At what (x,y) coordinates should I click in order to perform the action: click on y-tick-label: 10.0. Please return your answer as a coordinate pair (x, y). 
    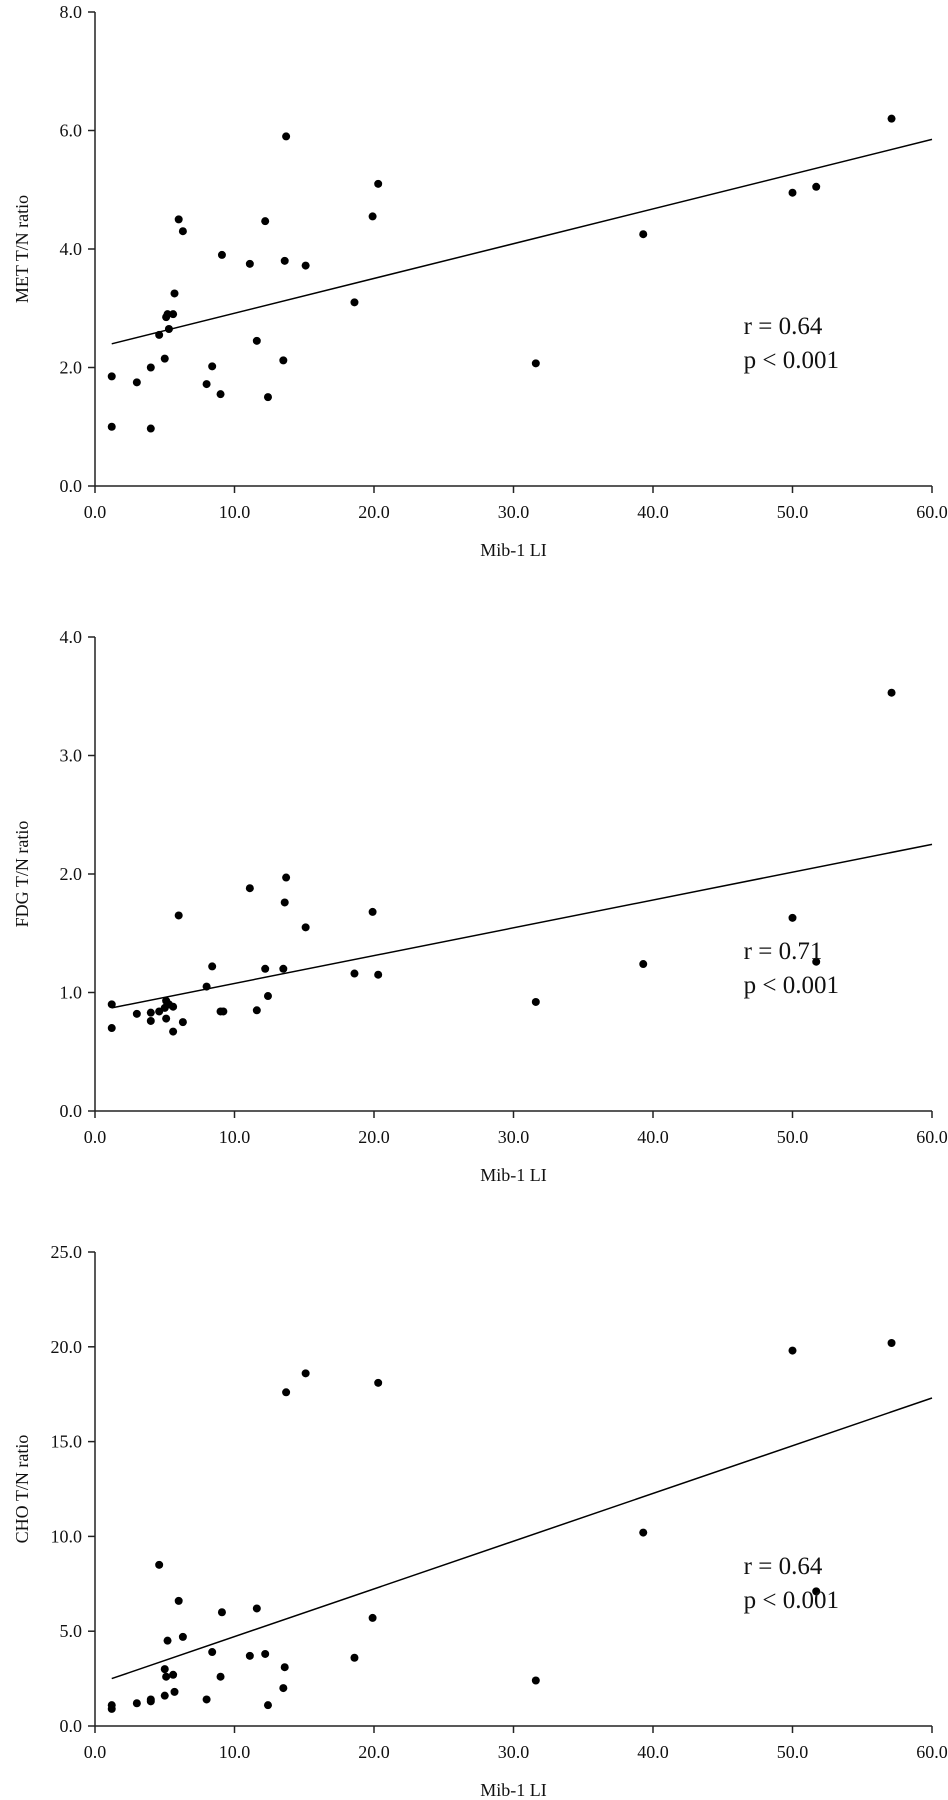
    Looking at the image, I should click on (67, 1536).